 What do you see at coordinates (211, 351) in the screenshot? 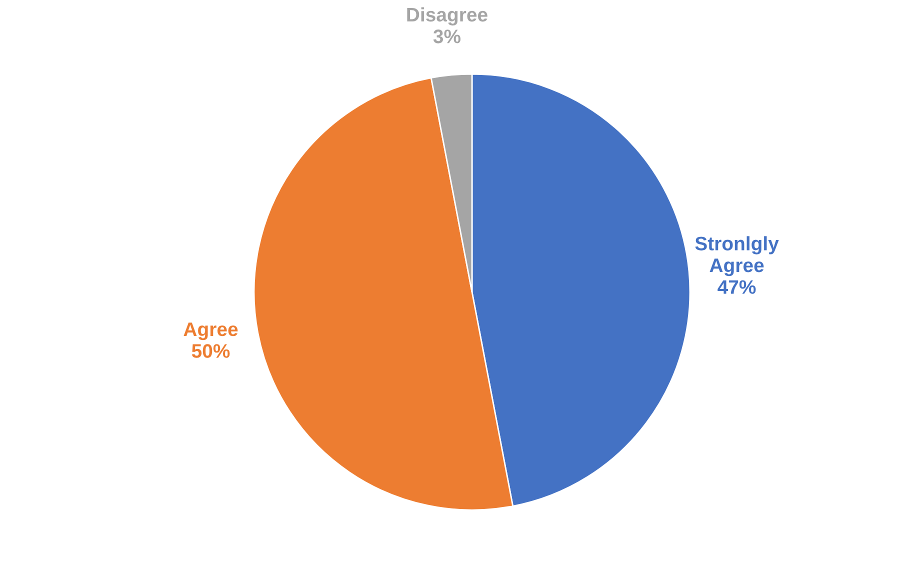
I see `data-label: 50%` at bounding box center [211, 351].